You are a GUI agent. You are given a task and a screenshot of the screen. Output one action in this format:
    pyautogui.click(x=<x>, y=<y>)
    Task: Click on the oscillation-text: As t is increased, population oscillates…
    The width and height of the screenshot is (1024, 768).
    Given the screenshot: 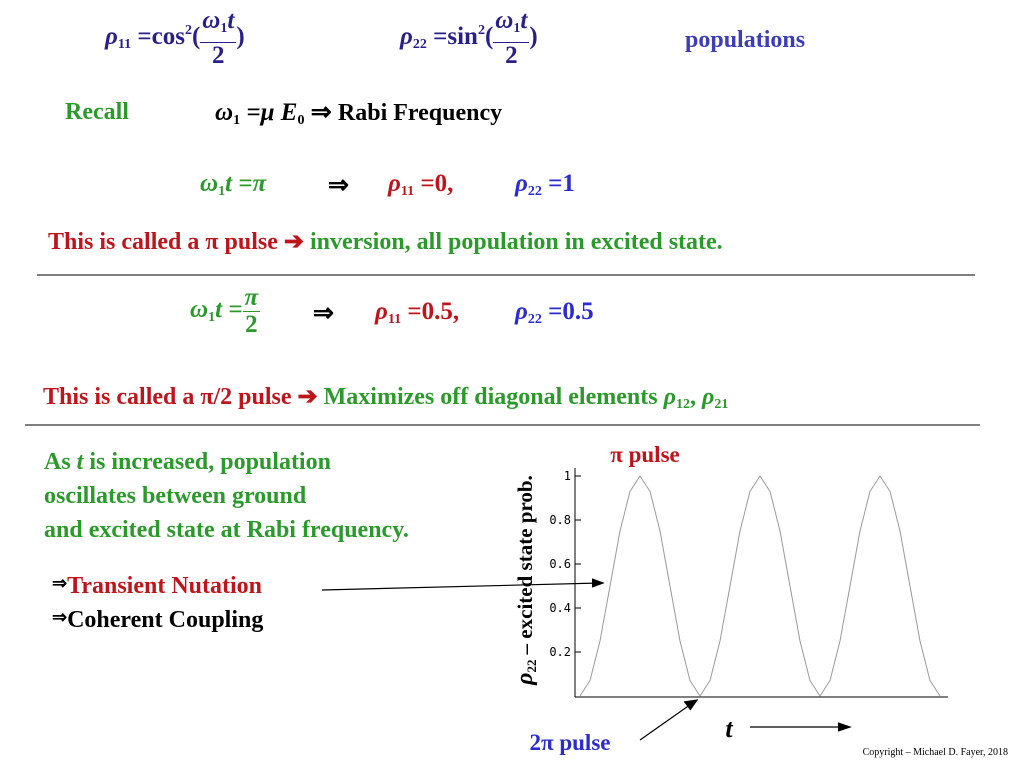 What is the action you would take?
    pyautogui.click(x=226, y=496)
    